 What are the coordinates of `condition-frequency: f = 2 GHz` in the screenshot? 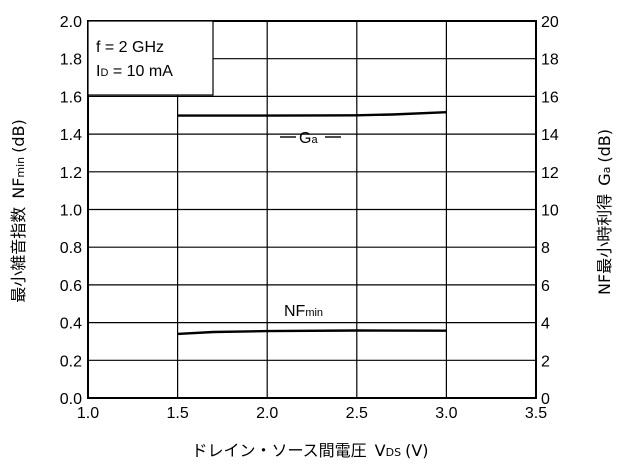 It's located at (130, 47).